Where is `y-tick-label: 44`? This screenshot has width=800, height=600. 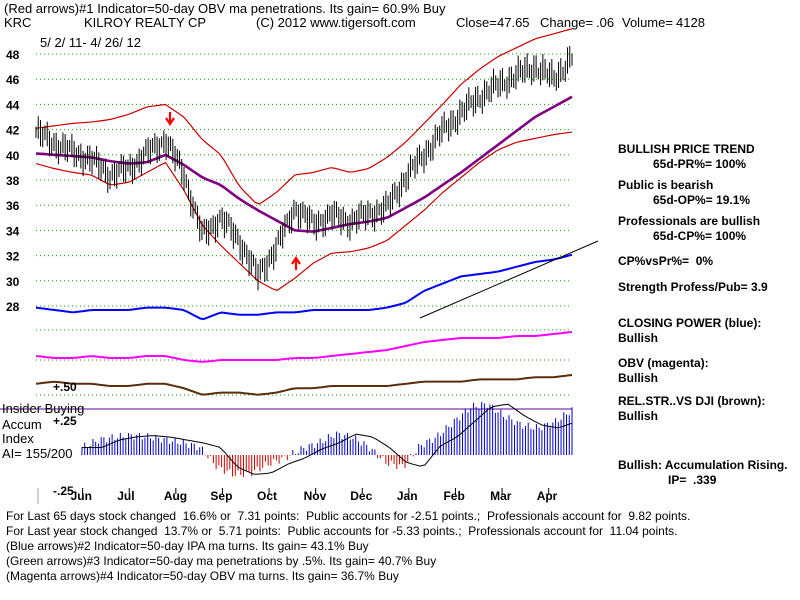
y-tick-label: 44 is located at coordinates (13, 105).